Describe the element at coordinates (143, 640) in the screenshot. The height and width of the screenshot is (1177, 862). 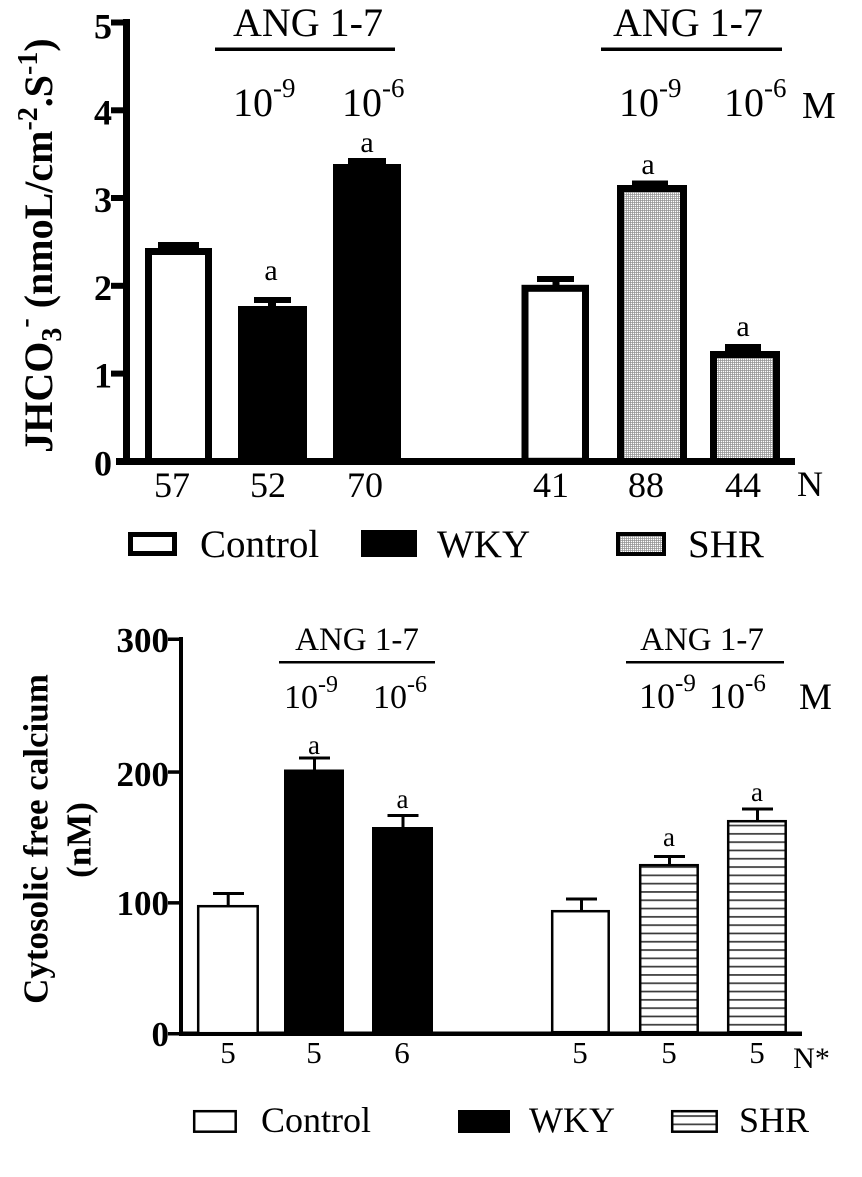
I see `svg-text: 300` at that location.